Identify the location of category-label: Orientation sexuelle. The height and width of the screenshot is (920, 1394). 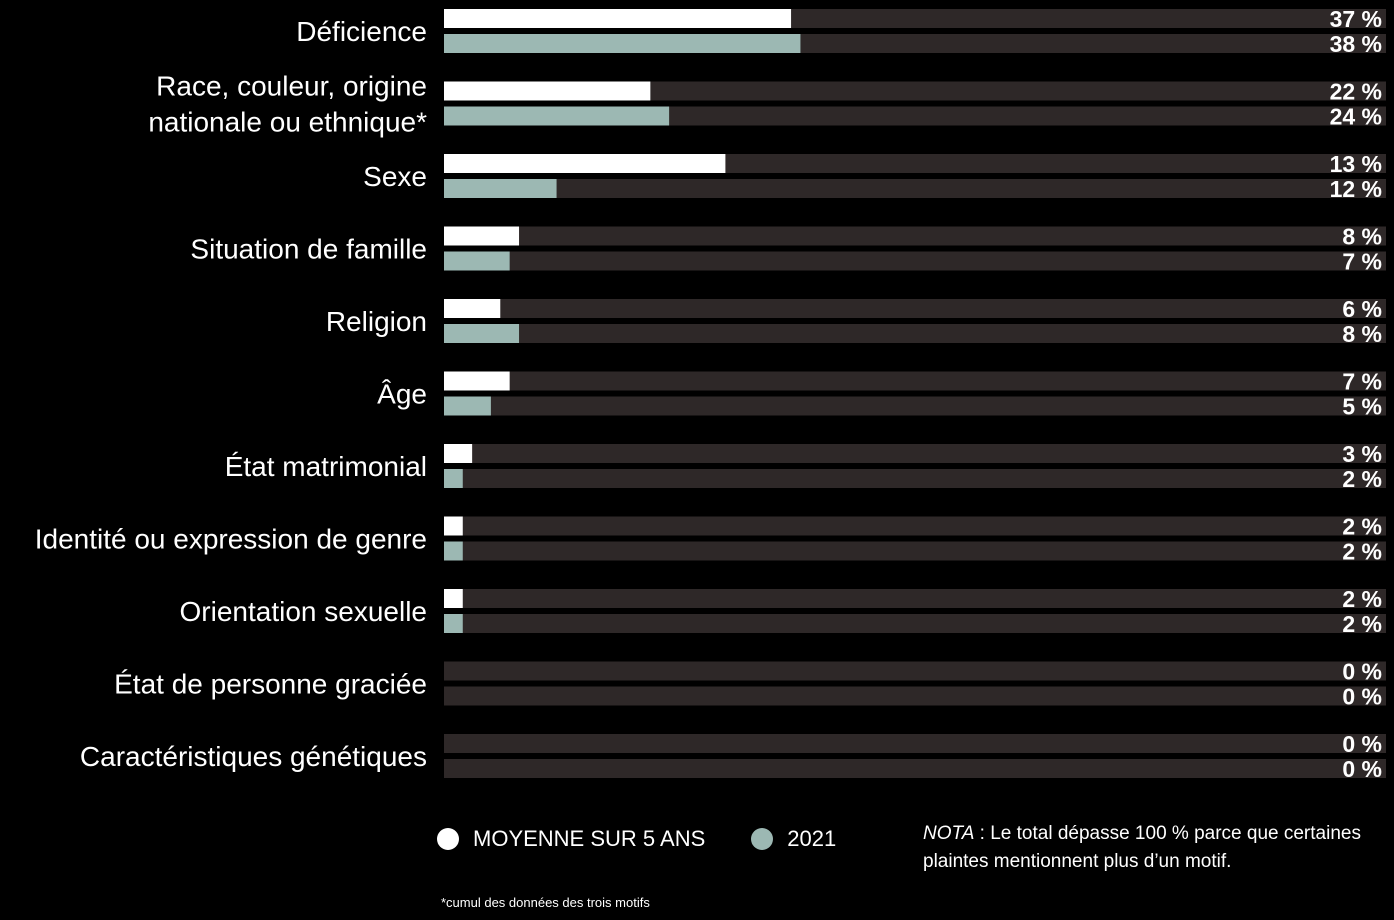
(303, 611).